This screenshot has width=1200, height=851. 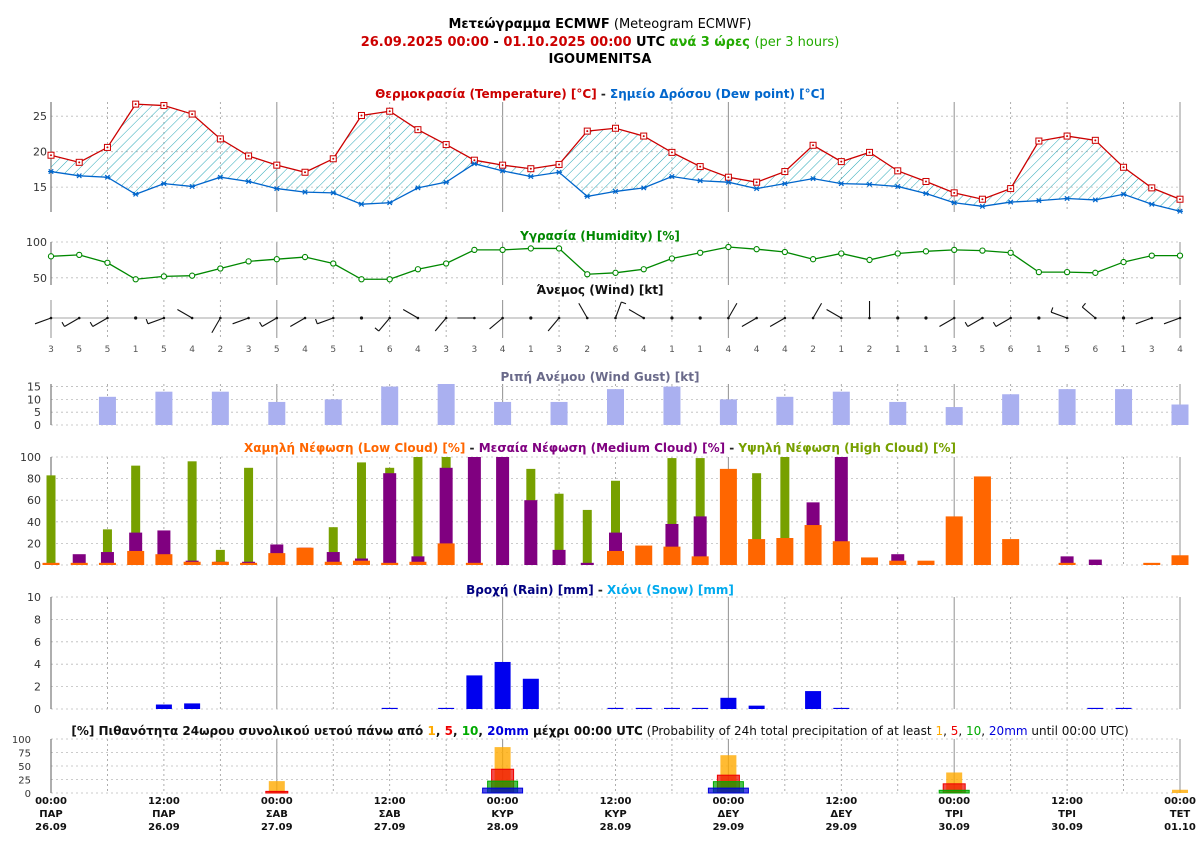 What do you see at coordinates (846, 448) in the screenshot?
I see `cloud-panel-title-part-4: Υψηλή Νέφωση (High Cloud) [%]` at bounding box center [846, 448].